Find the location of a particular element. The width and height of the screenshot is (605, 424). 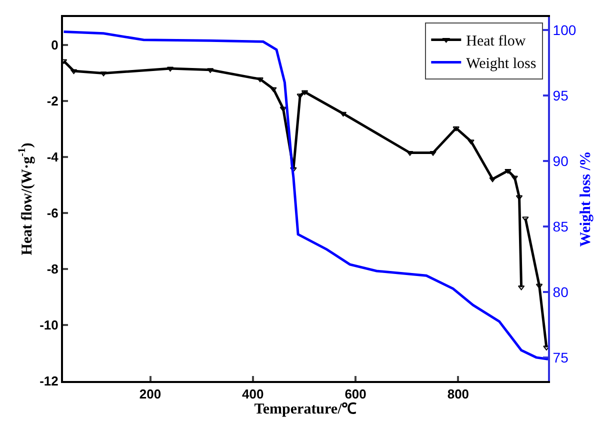

y-tick-label: -10 is located at coordinates (49, 325).